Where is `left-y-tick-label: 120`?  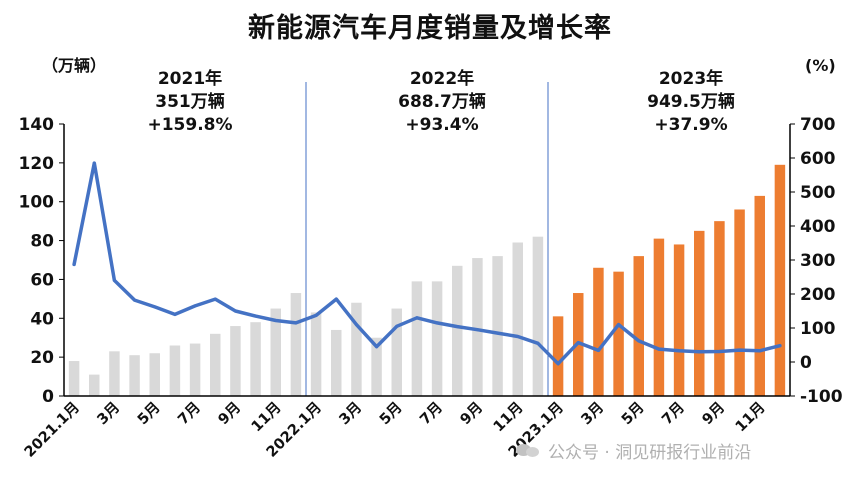
left-y-tick-label: 120 is located at coordinates (37, 164).